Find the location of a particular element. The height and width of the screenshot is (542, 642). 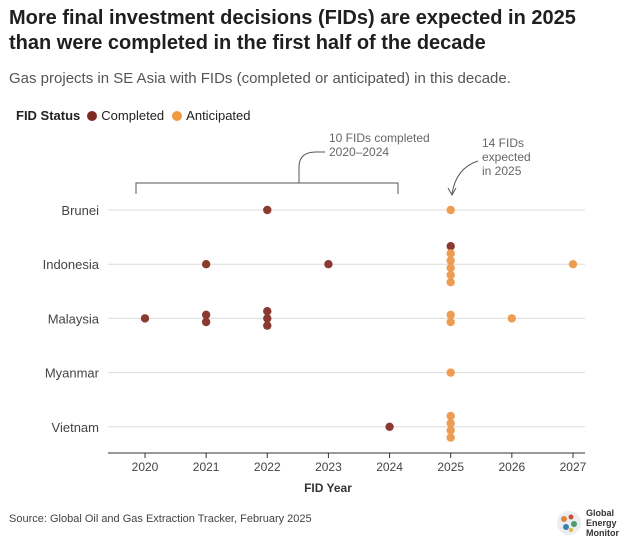

gem-logo: Global Energy Monitor is located at coordinates (587, 523).